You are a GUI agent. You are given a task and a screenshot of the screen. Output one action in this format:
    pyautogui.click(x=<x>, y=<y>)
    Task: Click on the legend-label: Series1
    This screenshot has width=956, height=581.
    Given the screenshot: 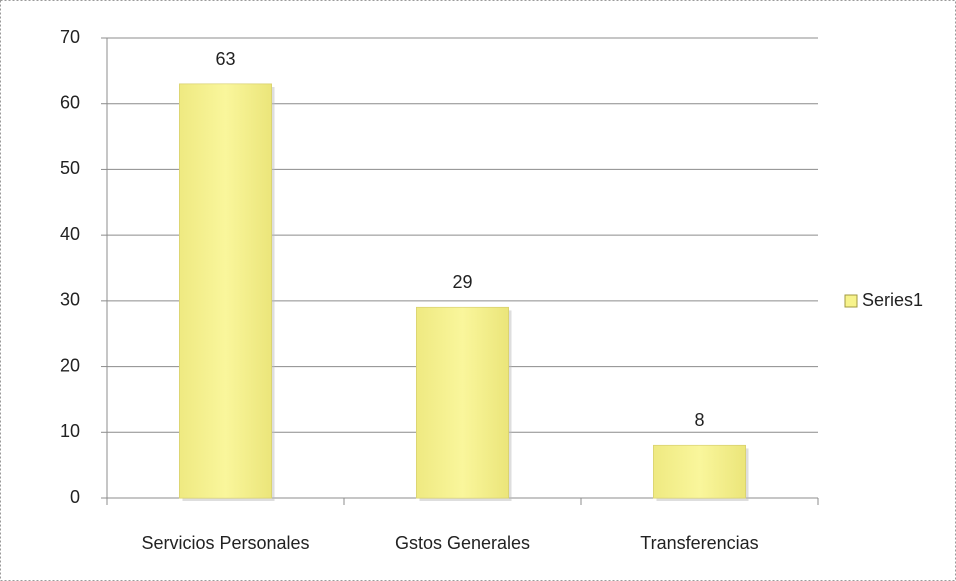 What is the action you would take?
    pyautogui.click(x=892, y=300)
    